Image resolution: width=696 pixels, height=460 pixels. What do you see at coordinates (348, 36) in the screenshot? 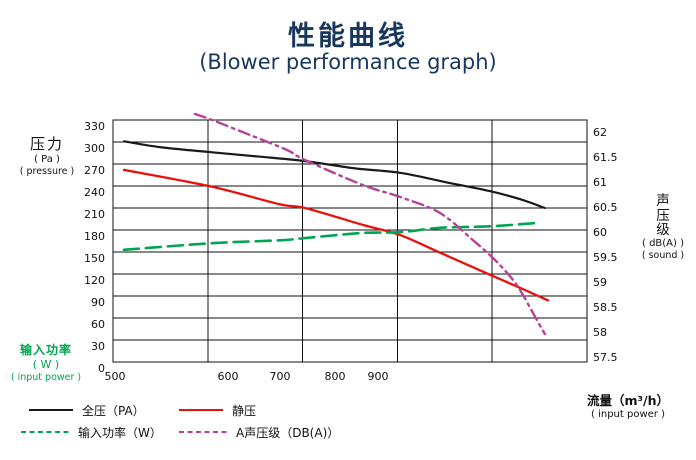
I see `page-title: 性能曲线` at bounding box center [348, 36].